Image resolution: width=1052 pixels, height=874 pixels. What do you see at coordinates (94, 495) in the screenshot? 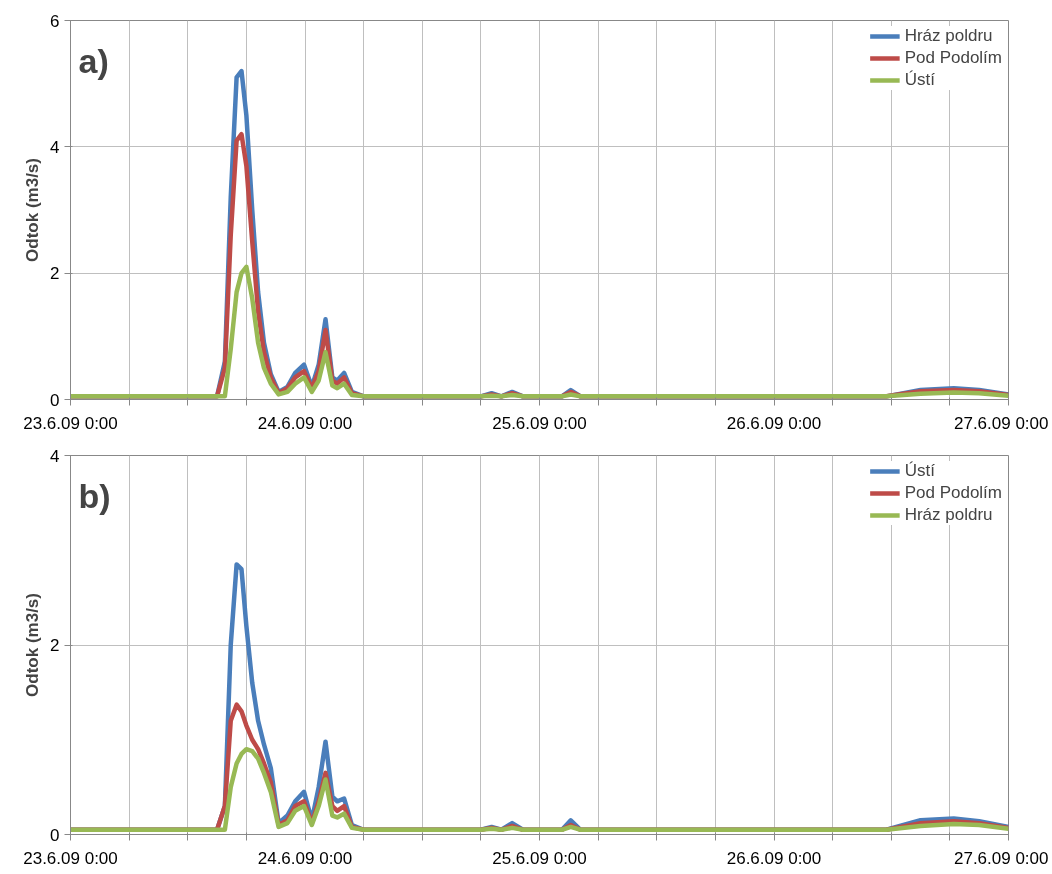
I see `annotation: b)` at bounding box center [94, 495].